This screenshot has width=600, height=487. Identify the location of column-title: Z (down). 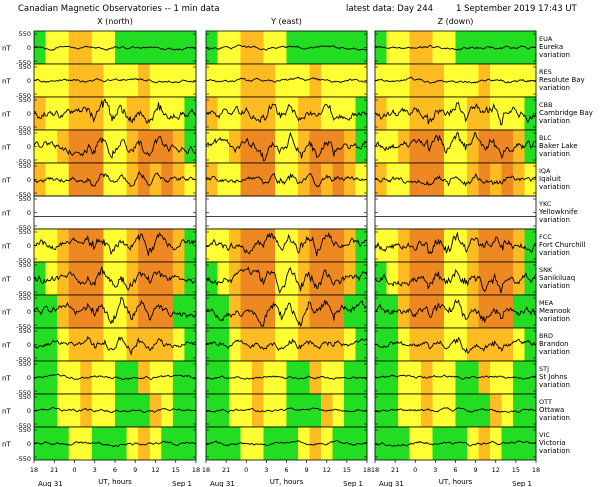
(456, 21).